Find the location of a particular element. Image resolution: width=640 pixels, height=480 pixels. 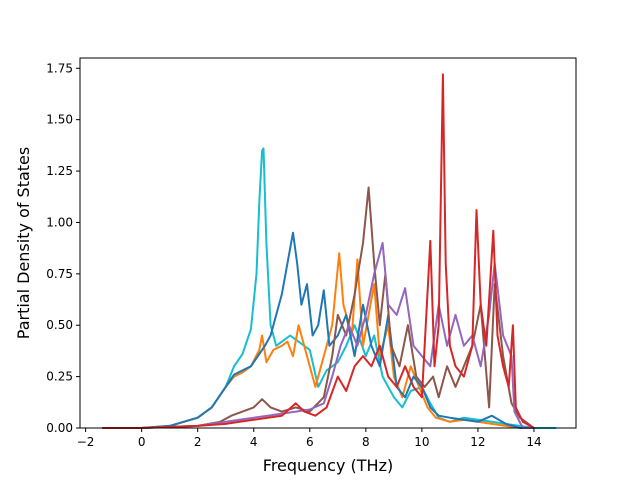

x-tick-label: 14 is located at coordinates (533, 442).